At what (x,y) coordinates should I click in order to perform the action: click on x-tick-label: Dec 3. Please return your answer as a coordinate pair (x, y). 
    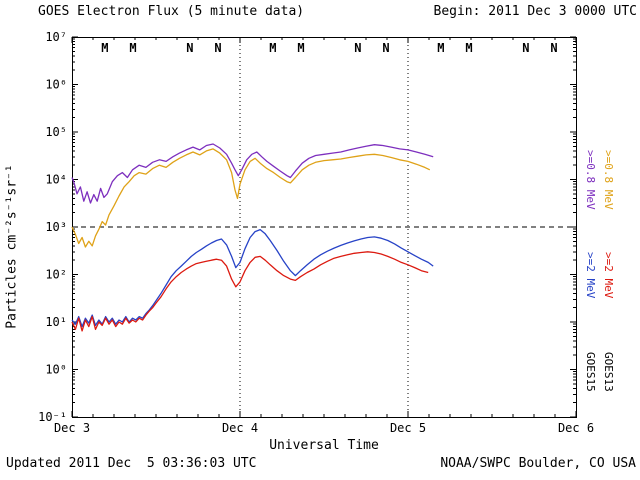
    Looking at the image, I should click on (72, 428).